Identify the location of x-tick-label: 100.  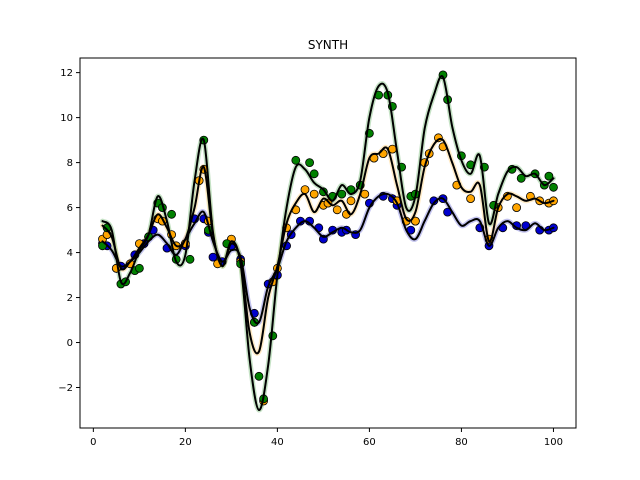
(553, 442).